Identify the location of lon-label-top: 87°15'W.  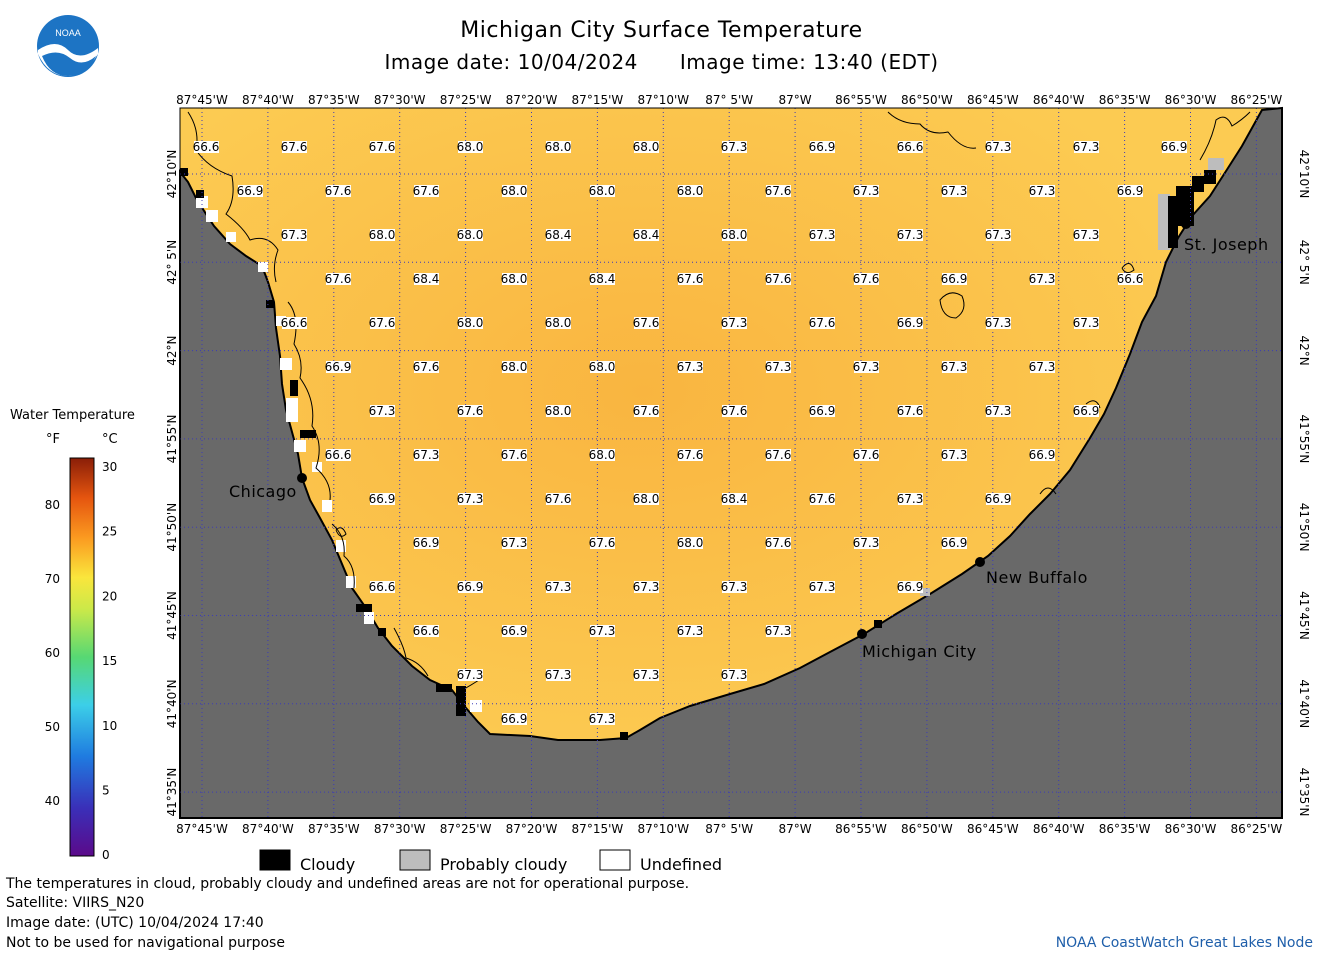
(598, 100).